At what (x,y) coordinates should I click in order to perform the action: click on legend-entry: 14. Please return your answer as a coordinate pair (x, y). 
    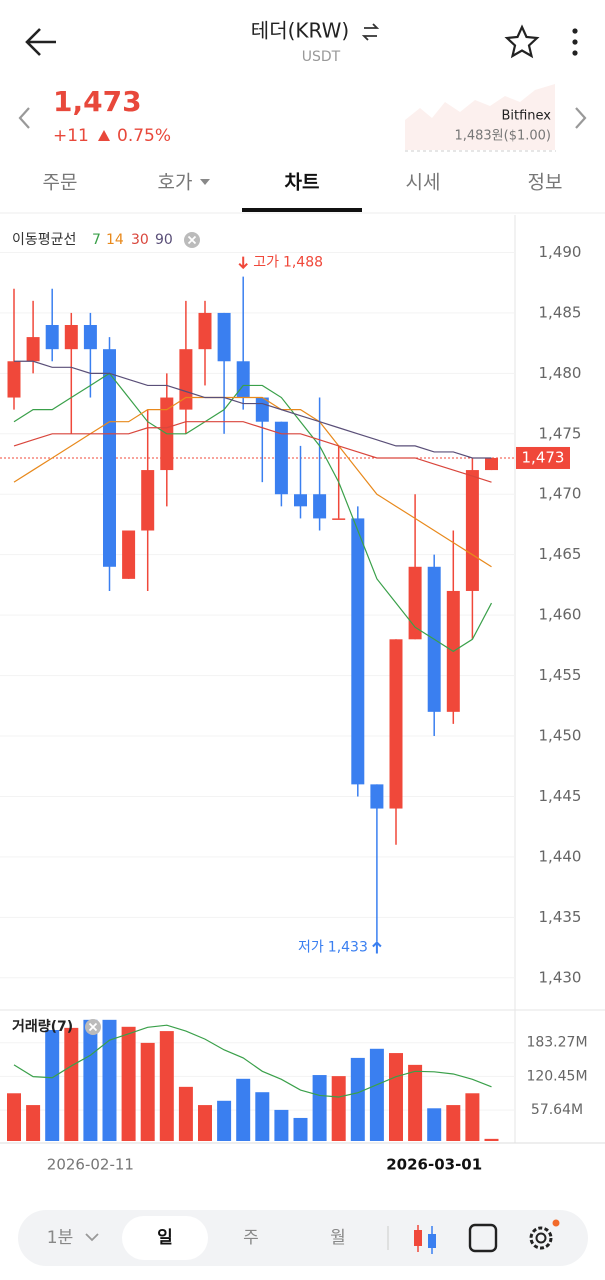
    Looking at the image, I should click on (115, 240).